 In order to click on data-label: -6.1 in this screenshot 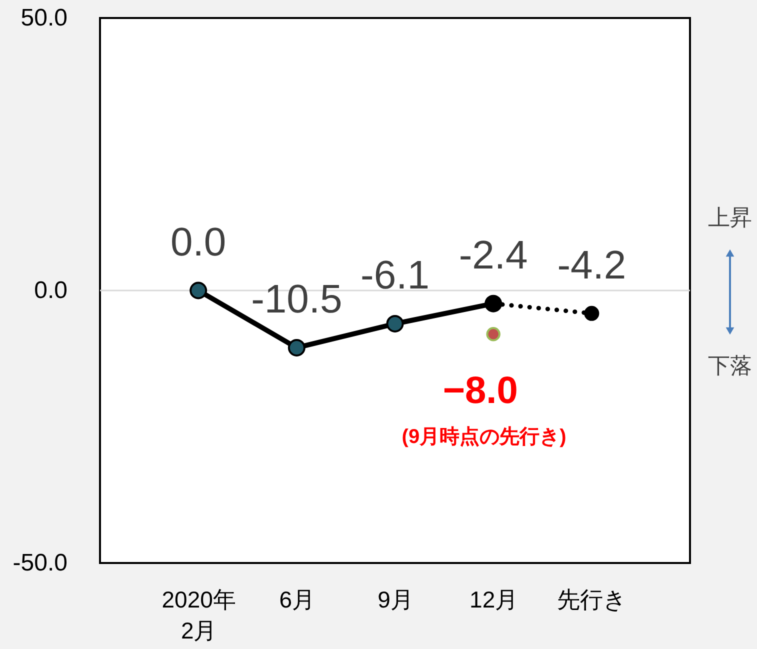, I will do `click(395, 276)`.